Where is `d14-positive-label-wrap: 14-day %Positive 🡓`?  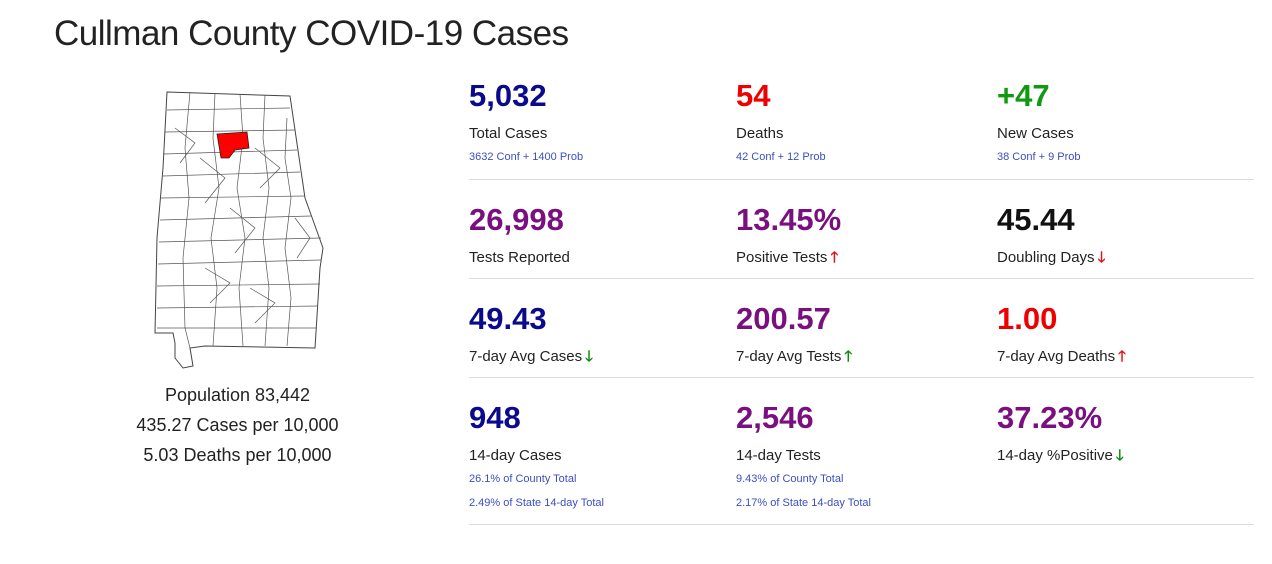
d14-positive-label-wrap: 14-day %Positive 🡓 is located at coordinates (1060, 456).